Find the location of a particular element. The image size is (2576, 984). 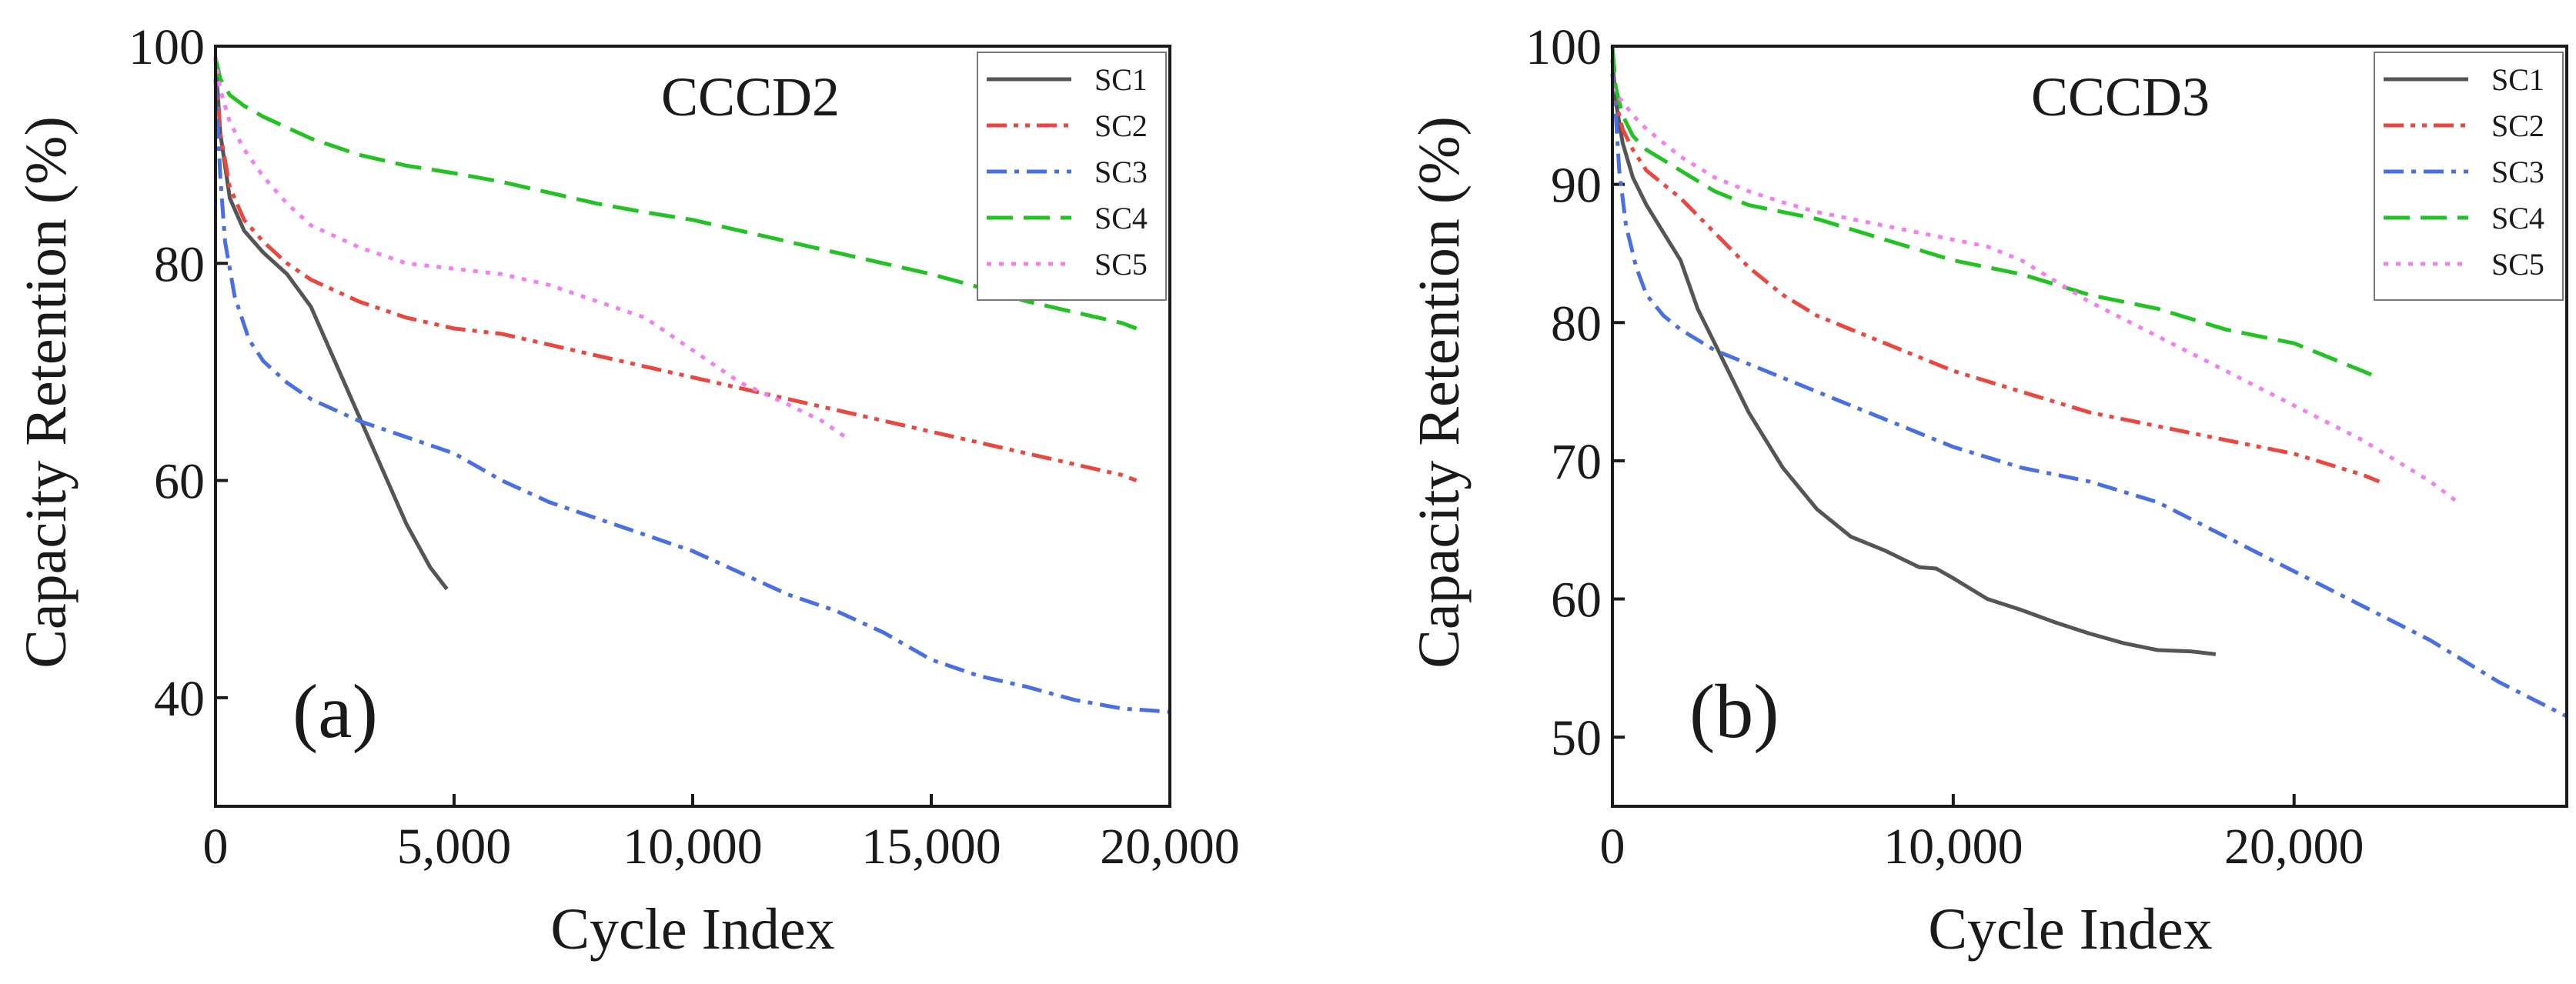

legend-label-sc3-b: SC3 is located at coordinates (2517, 172).